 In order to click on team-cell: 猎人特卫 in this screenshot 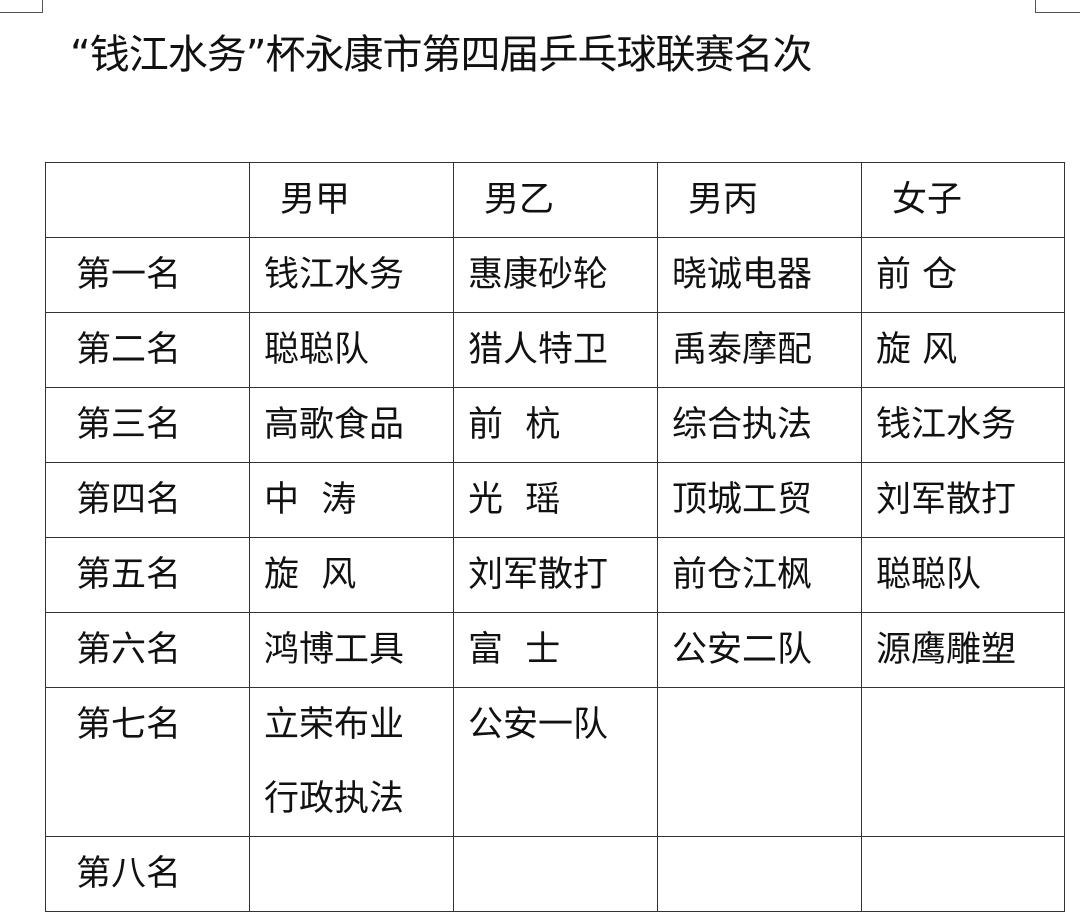, I will do `click(555, 350)`.